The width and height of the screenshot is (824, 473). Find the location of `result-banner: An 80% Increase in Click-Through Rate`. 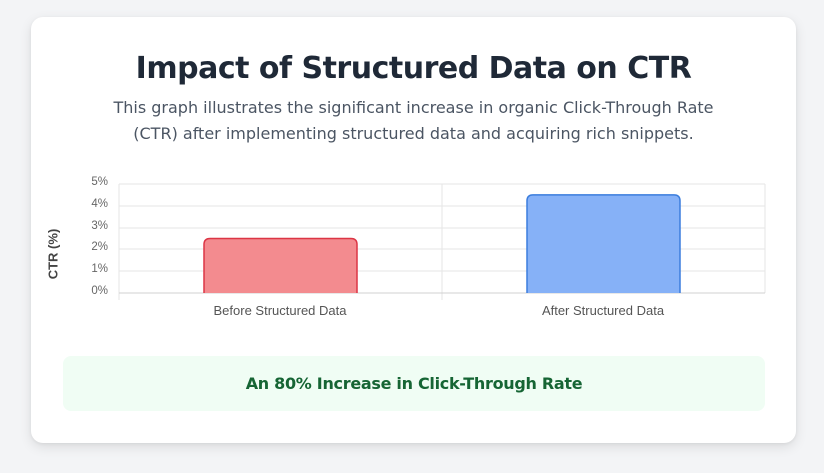

result-banner: An 80% Increase in Click-Through Rate is located at coordinates (414, 383).